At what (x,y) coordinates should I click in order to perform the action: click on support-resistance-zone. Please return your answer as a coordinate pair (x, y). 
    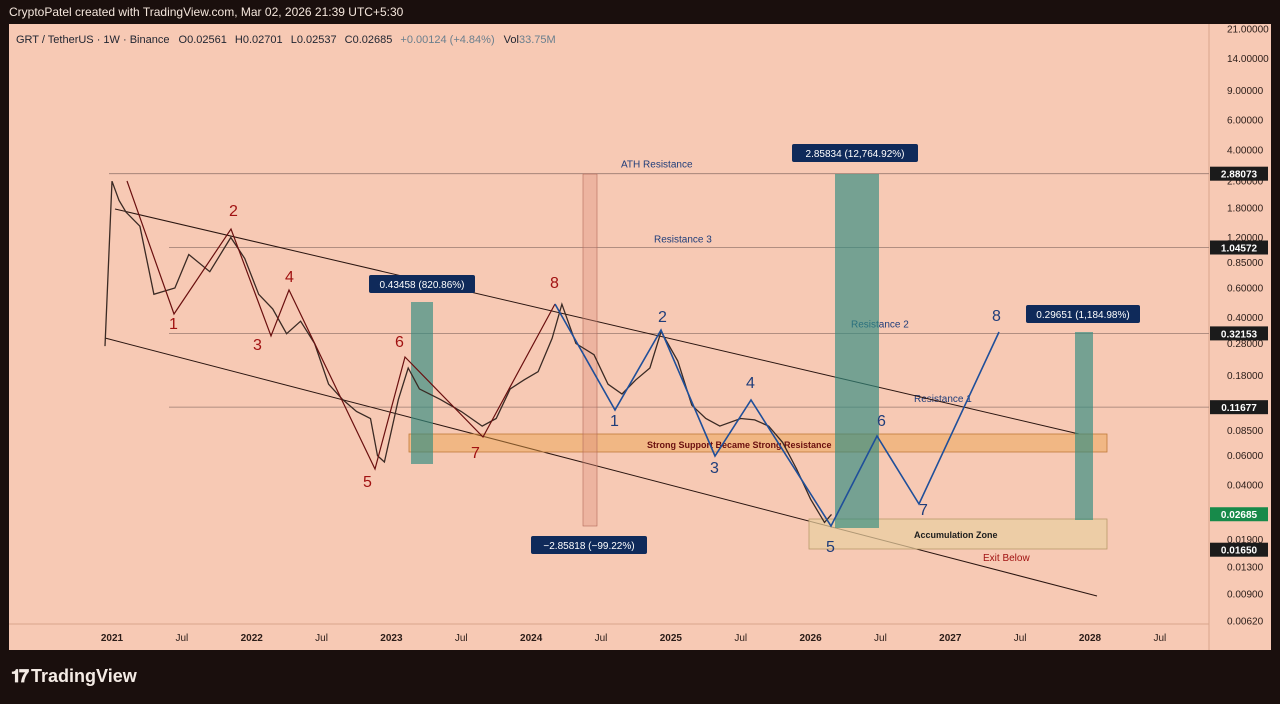
    Looking at the image, I should click on (758, 443).